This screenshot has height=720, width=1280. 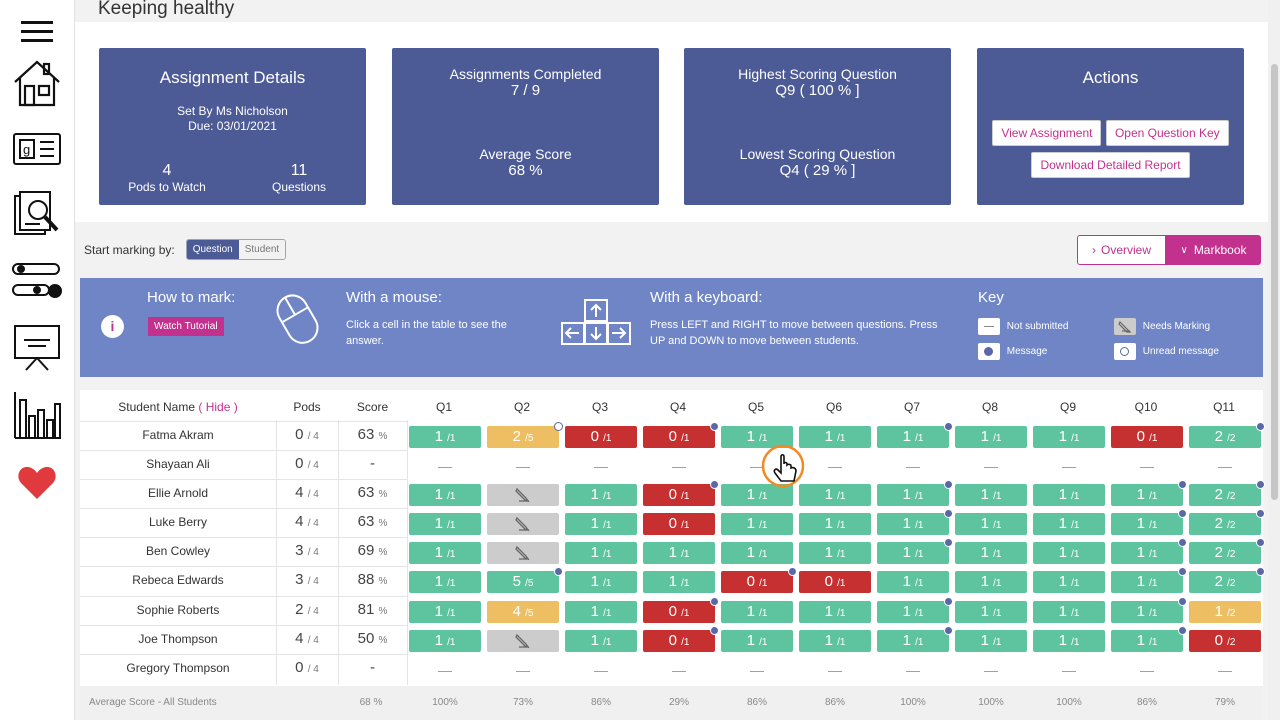 I want to click on question-header: Q11, so click(x=1224, y=407).